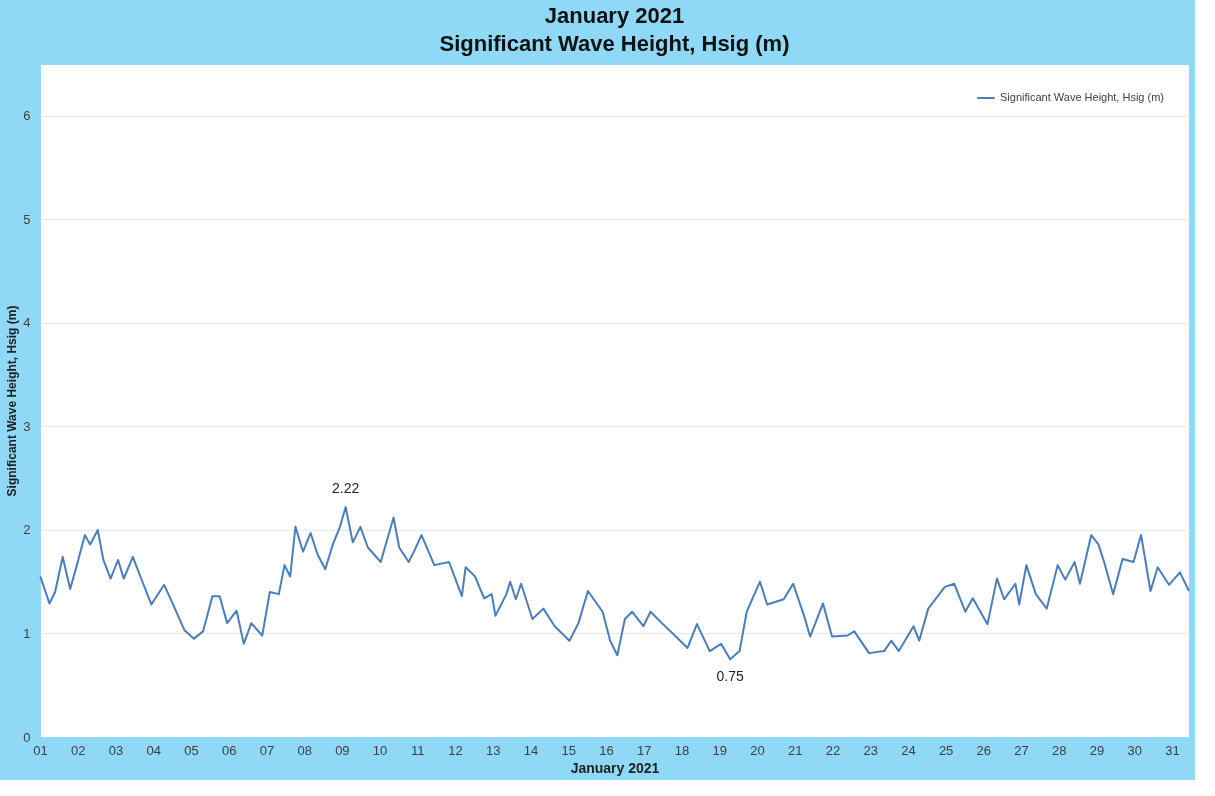  I want to click on x-tick-label: 12, so click(455, 750).